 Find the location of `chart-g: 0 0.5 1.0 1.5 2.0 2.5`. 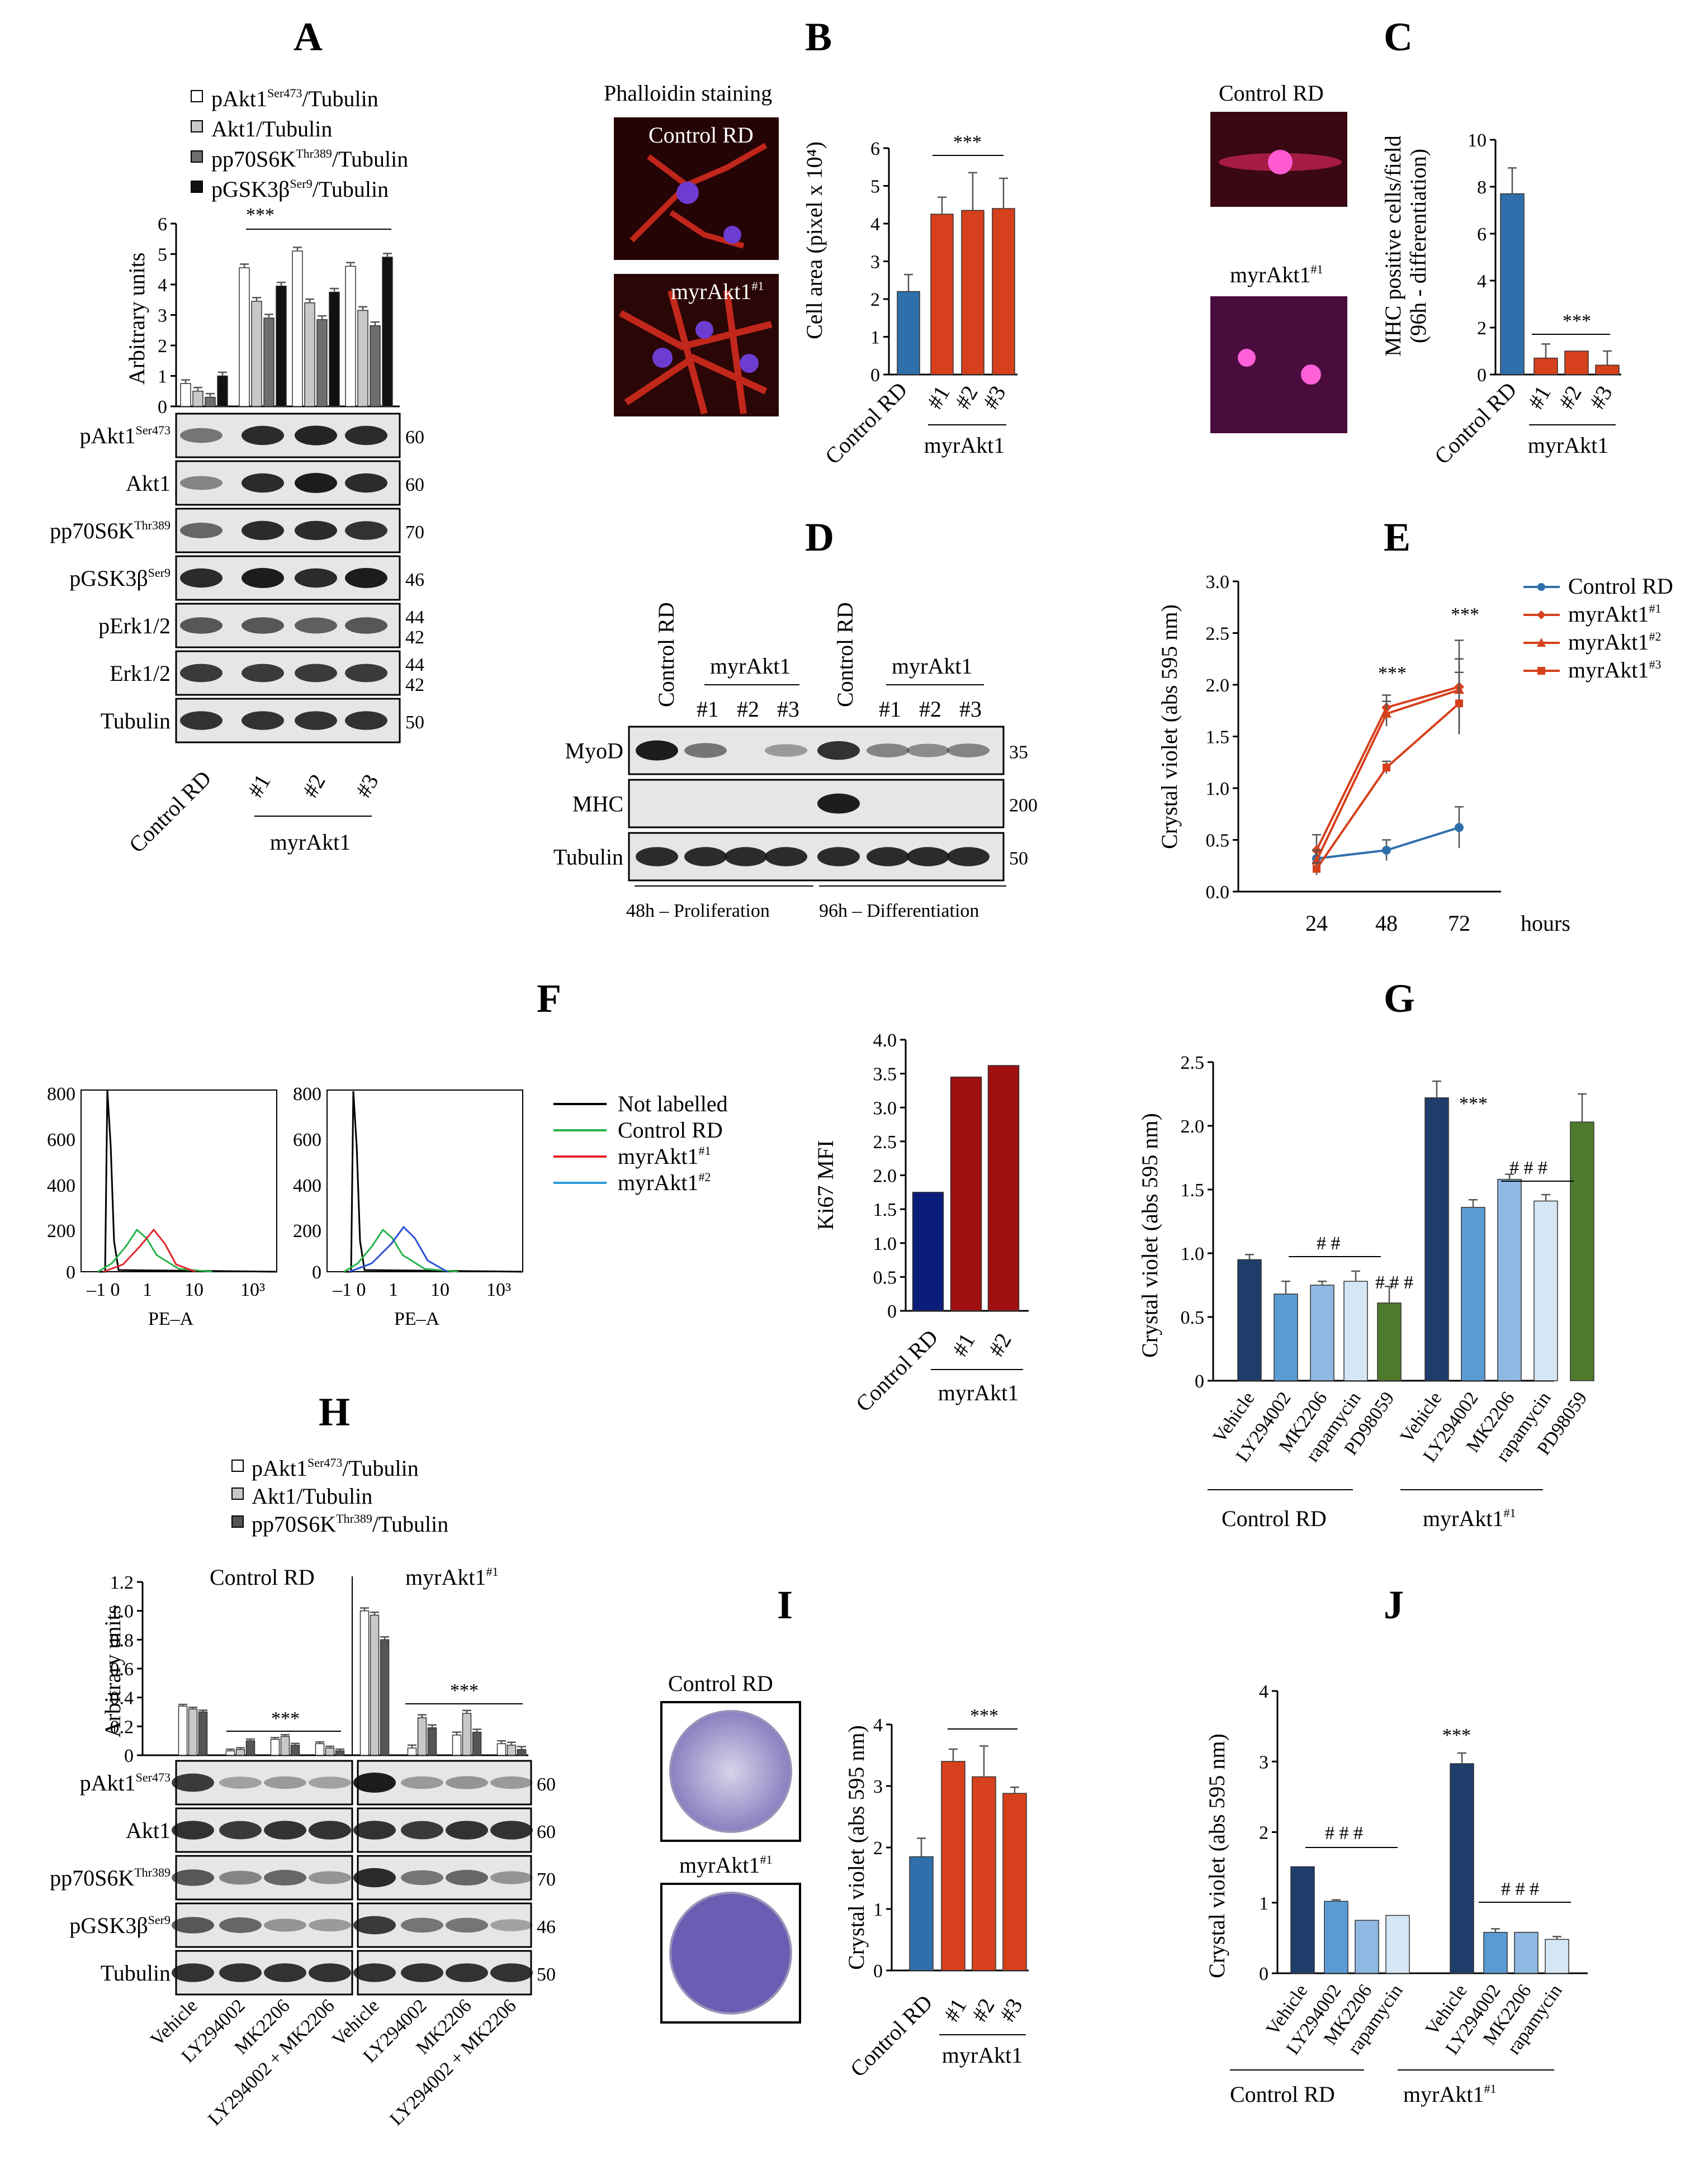

chart-g: 0 0.5 1.0 1.5 2.0 2.5 is located at coordinates (1388, 1222).